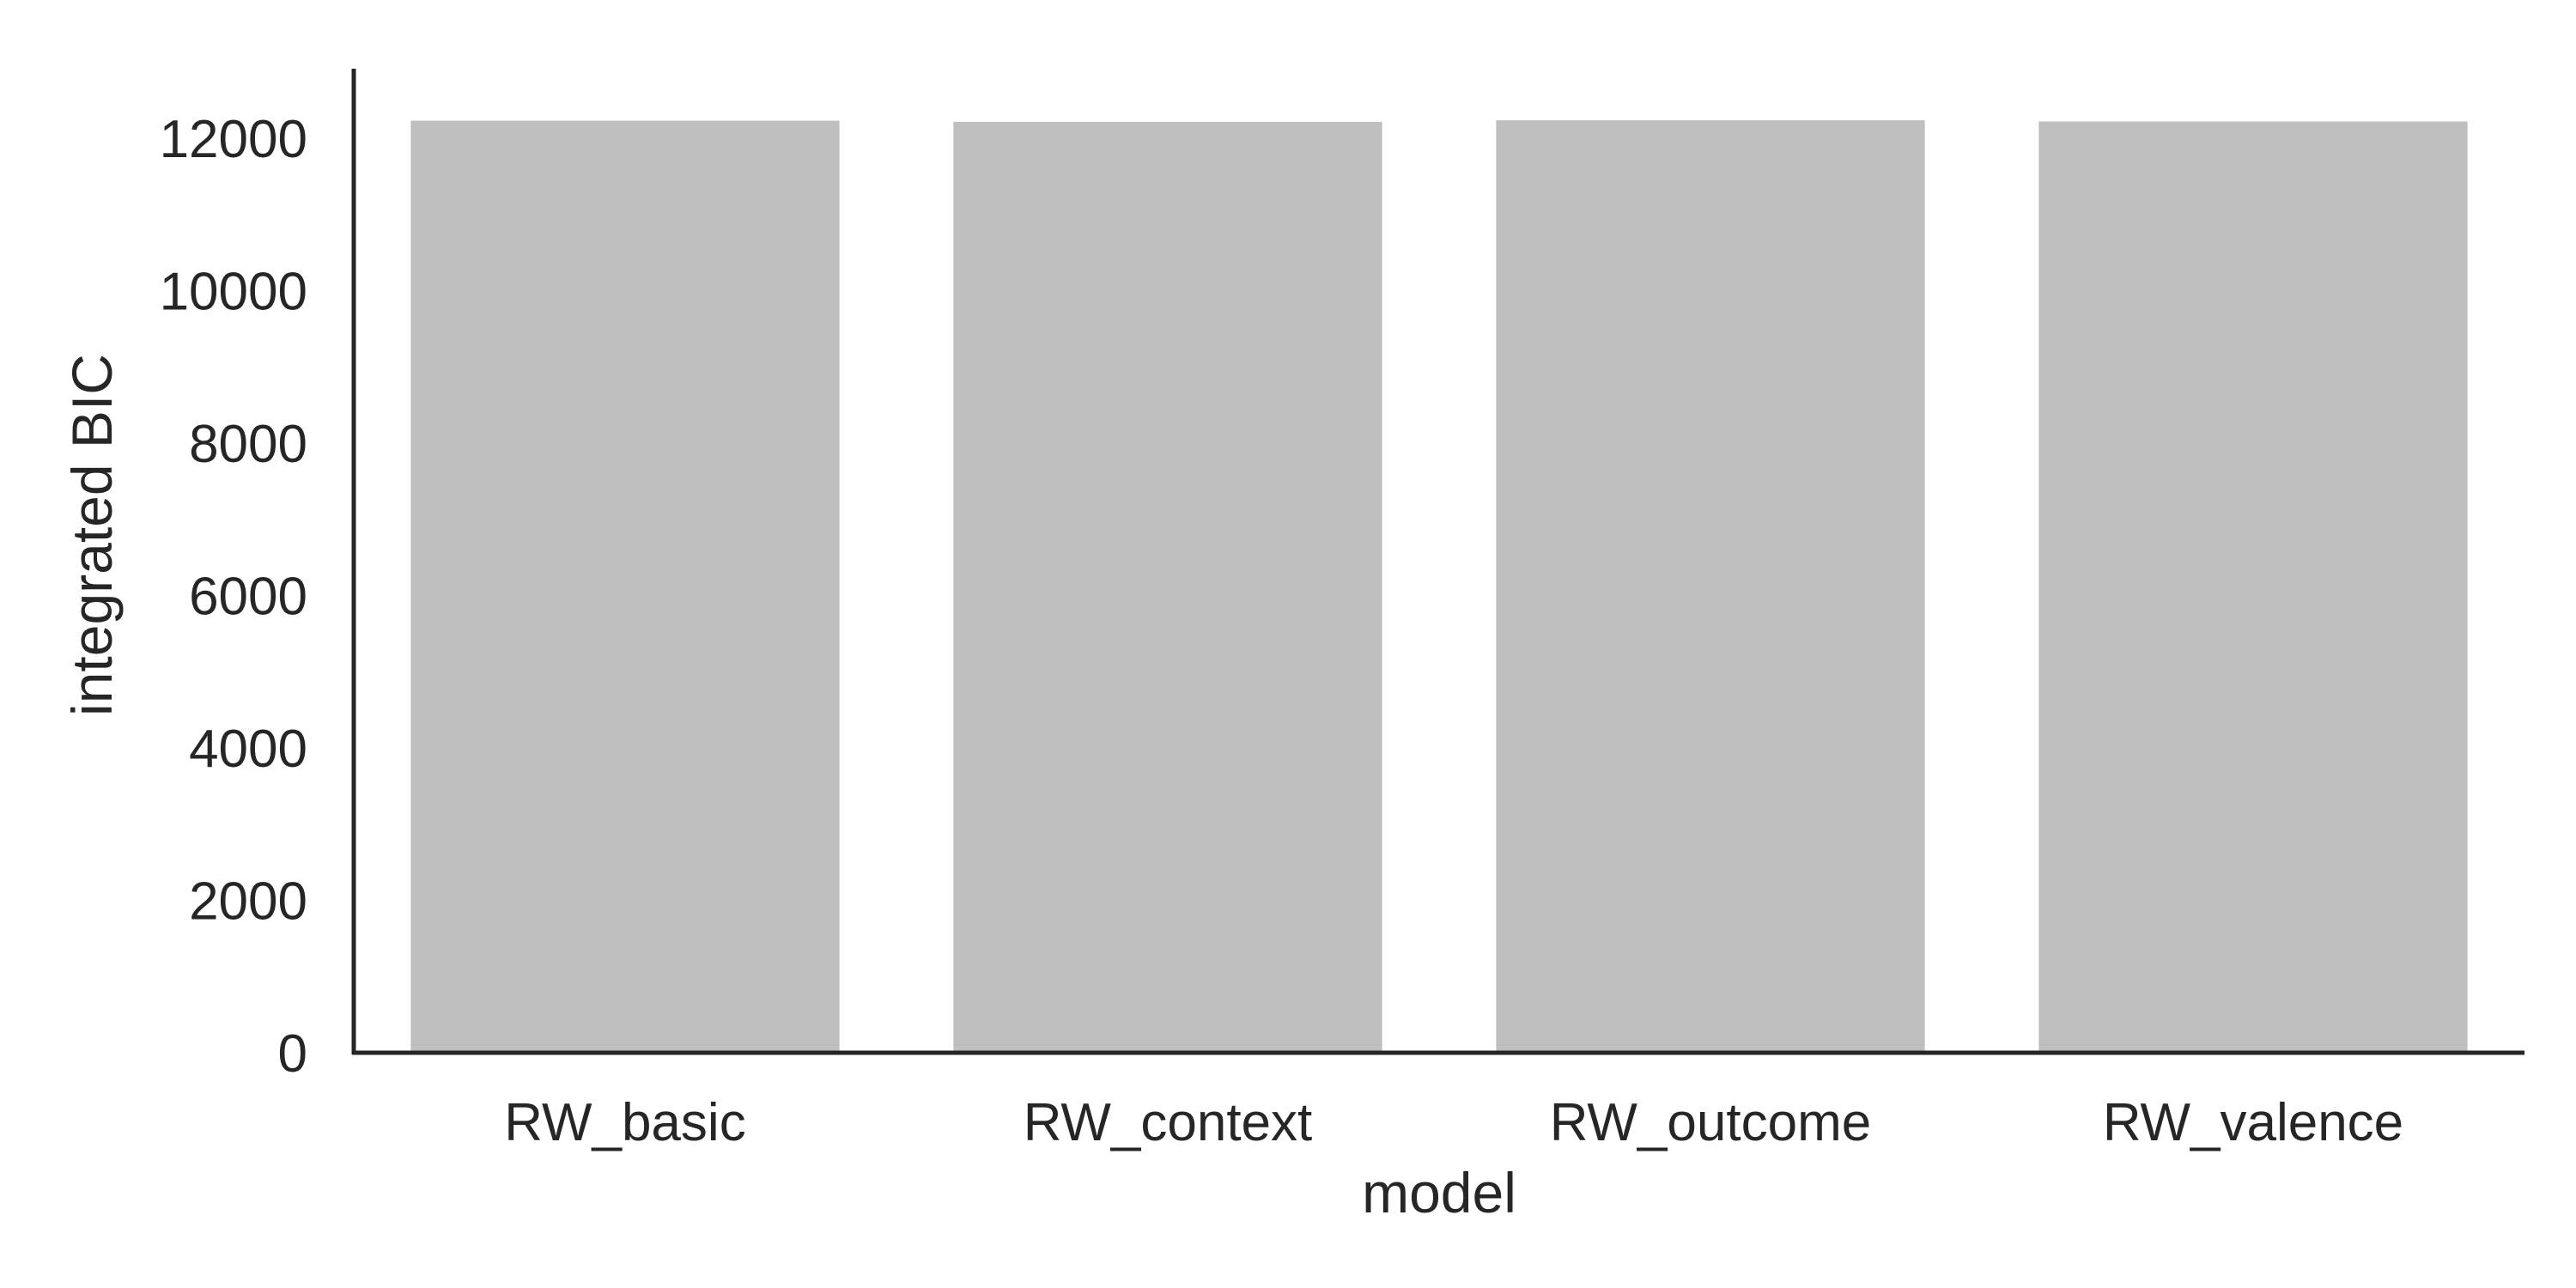 The height and width of the screenshot is (1288, 2576). What do you see at coordinates (248, 444) in the screenshot?
I see `y-tick-label: 8000` at bounding box center [248, 444].